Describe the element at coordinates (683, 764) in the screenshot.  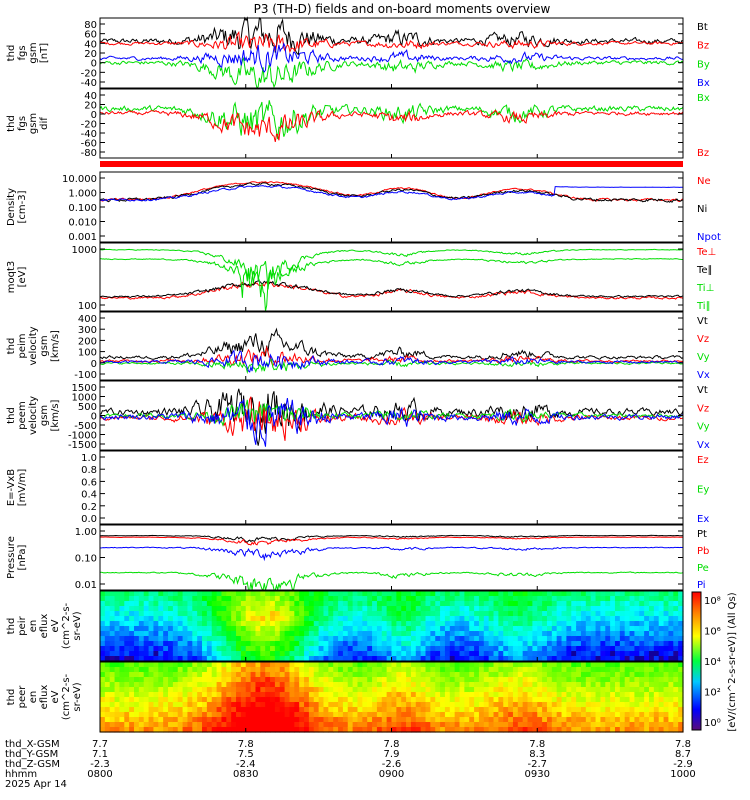
I see `x-axis-value: -2.9` at that location.